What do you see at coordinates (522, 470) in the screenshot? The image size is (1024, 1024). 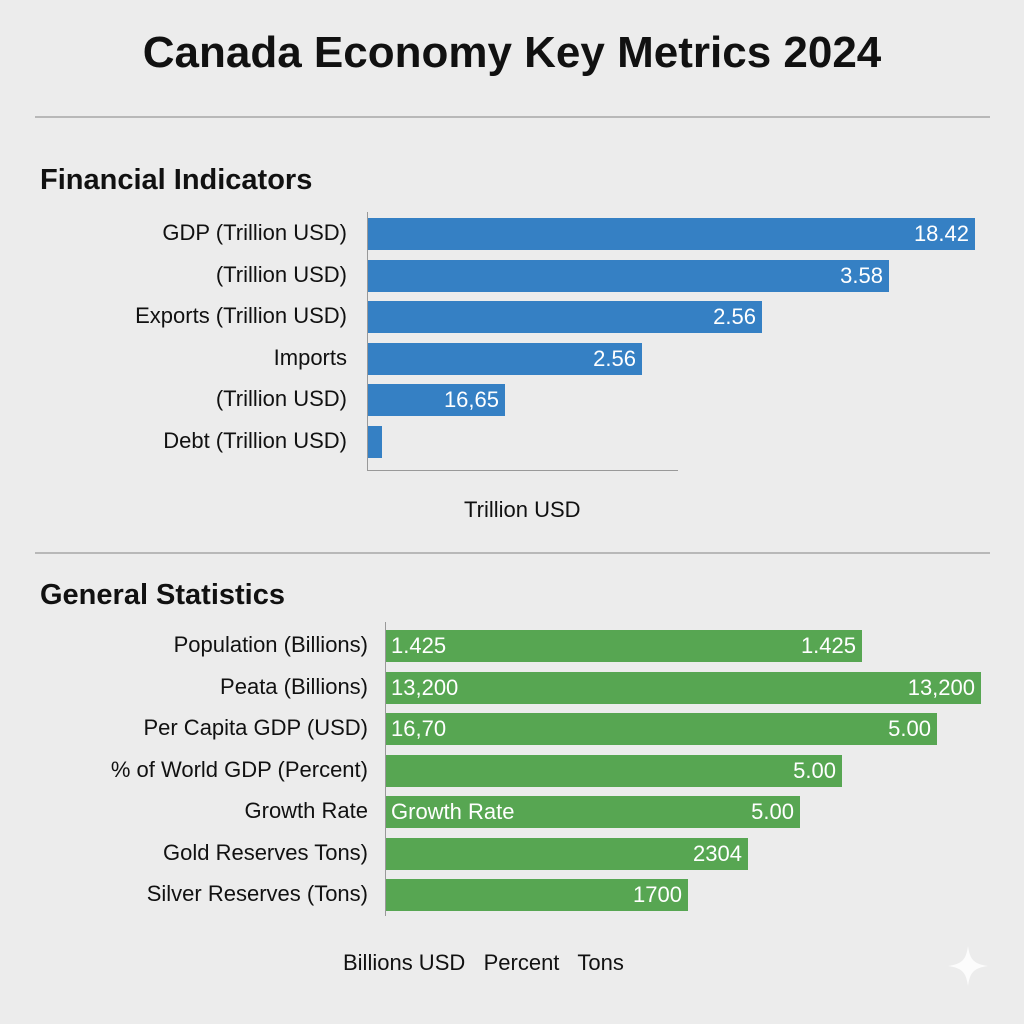 I see `x-axis` at bounding box center [522, 470].